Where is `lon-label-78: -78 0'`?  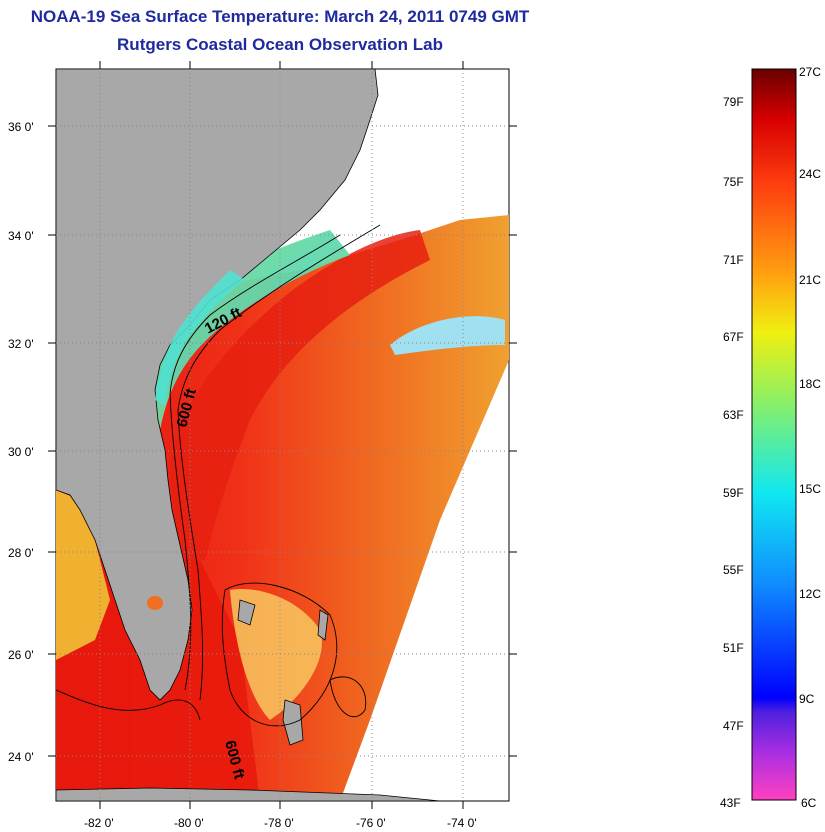
lon-label-78: -78 0' is located at coordinates (279, 823).